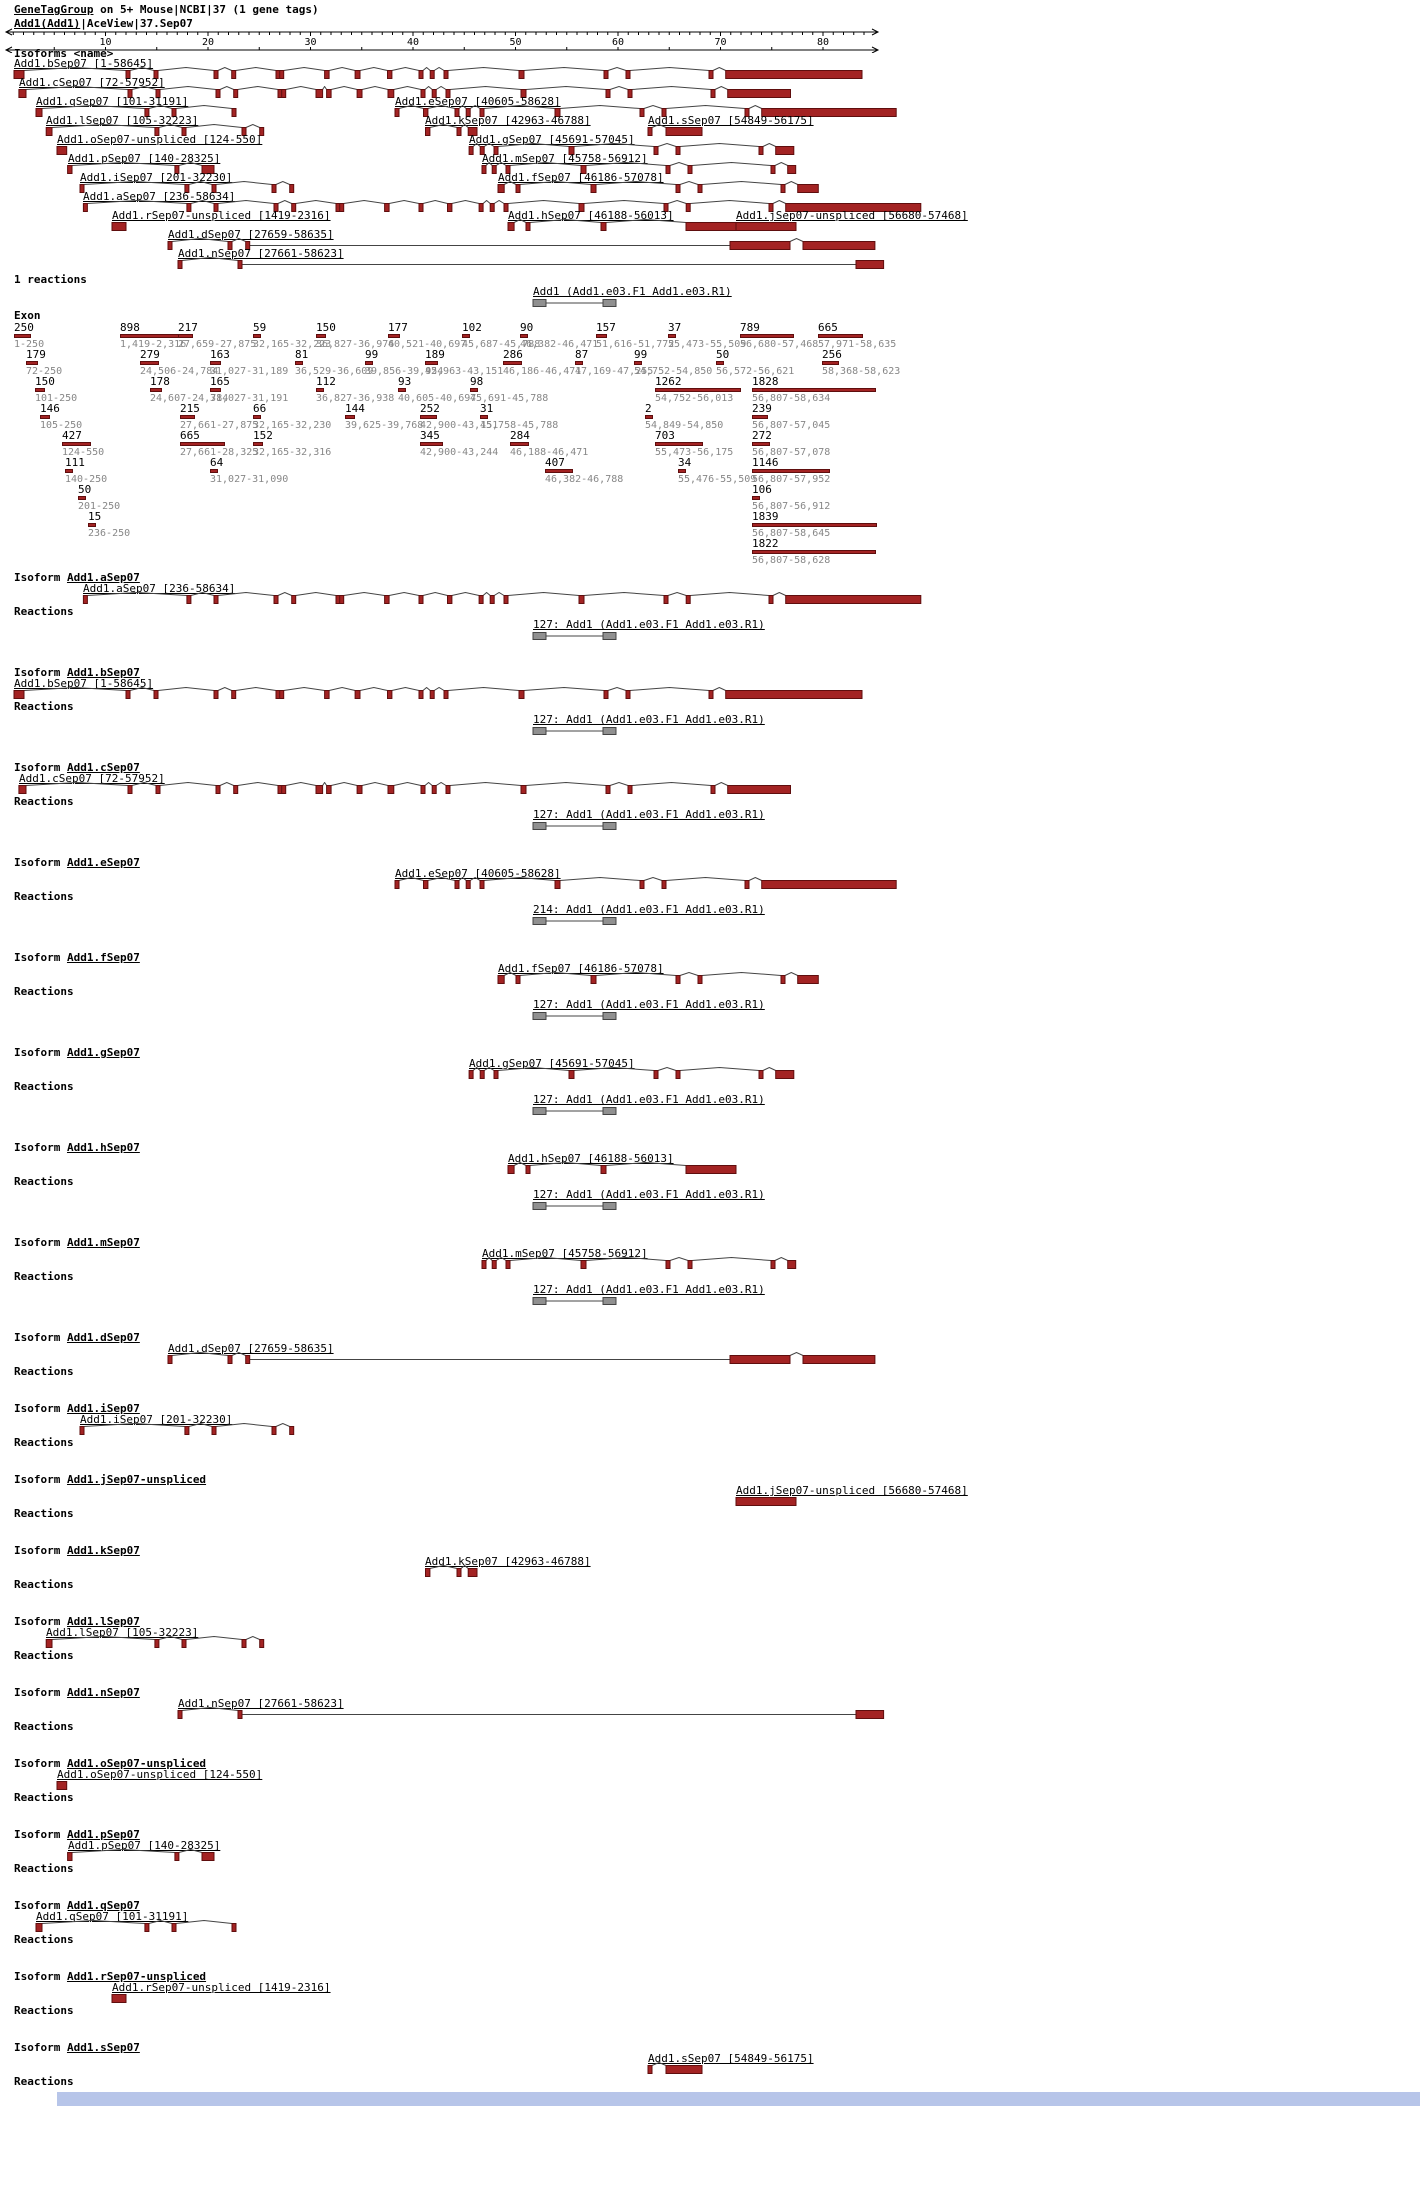 The width and height of the screenshot is (1420, 2188). Describe the element at coordinates (472, 327) in the screenshot. I see `exon-length-link: 102` at that location.